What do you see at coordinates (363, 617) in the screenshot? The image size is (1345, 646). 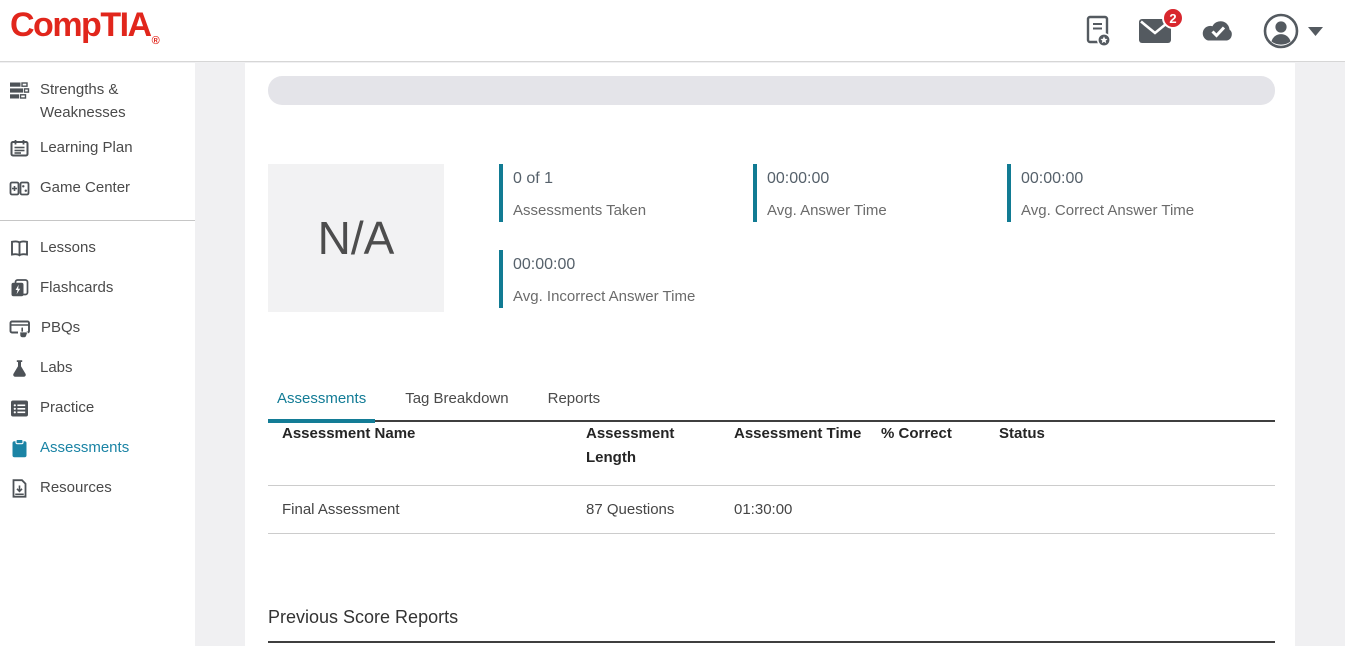 I see `previous-score-reports-title: Previous Score Reports` at bounding box center [363, 617].